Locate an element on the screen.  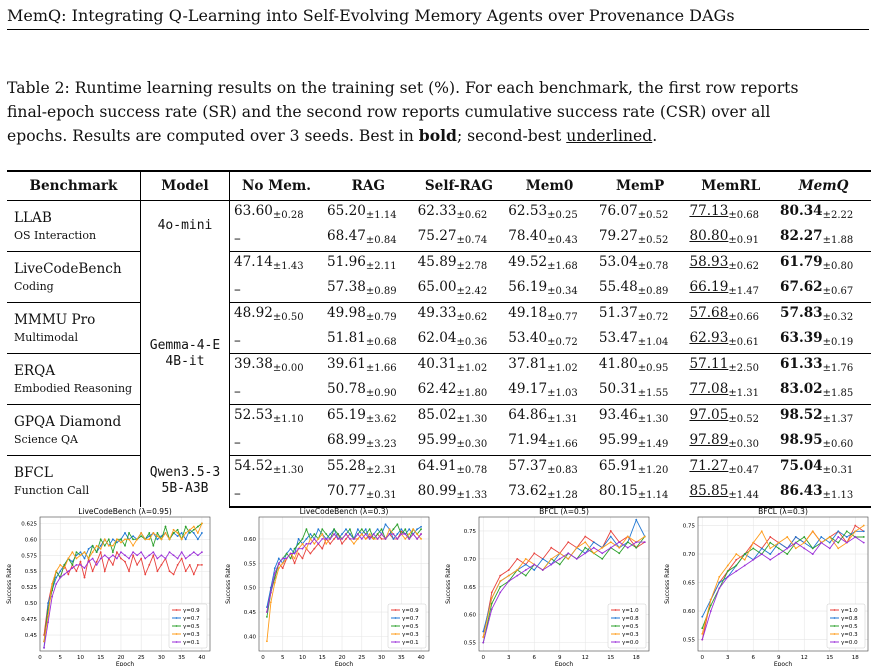
value: 50.31 is located at coordinates (618, 389).